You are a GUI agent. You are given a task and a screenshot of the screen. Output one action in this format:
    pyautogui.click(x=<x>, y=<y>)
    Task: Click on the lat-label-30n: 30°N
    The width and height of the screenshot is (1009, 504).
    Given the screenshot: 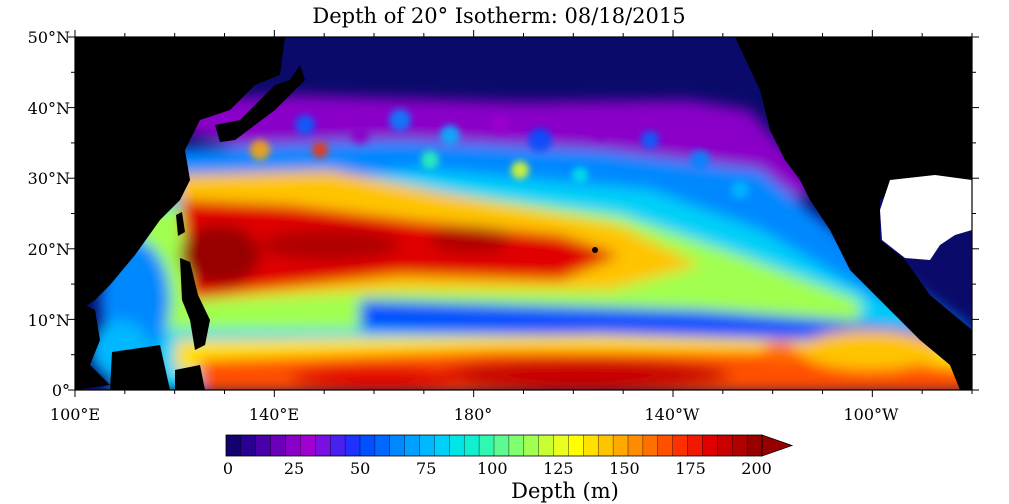 What is the action you would take?
    pyautogui.click(x=49, y=178)
    